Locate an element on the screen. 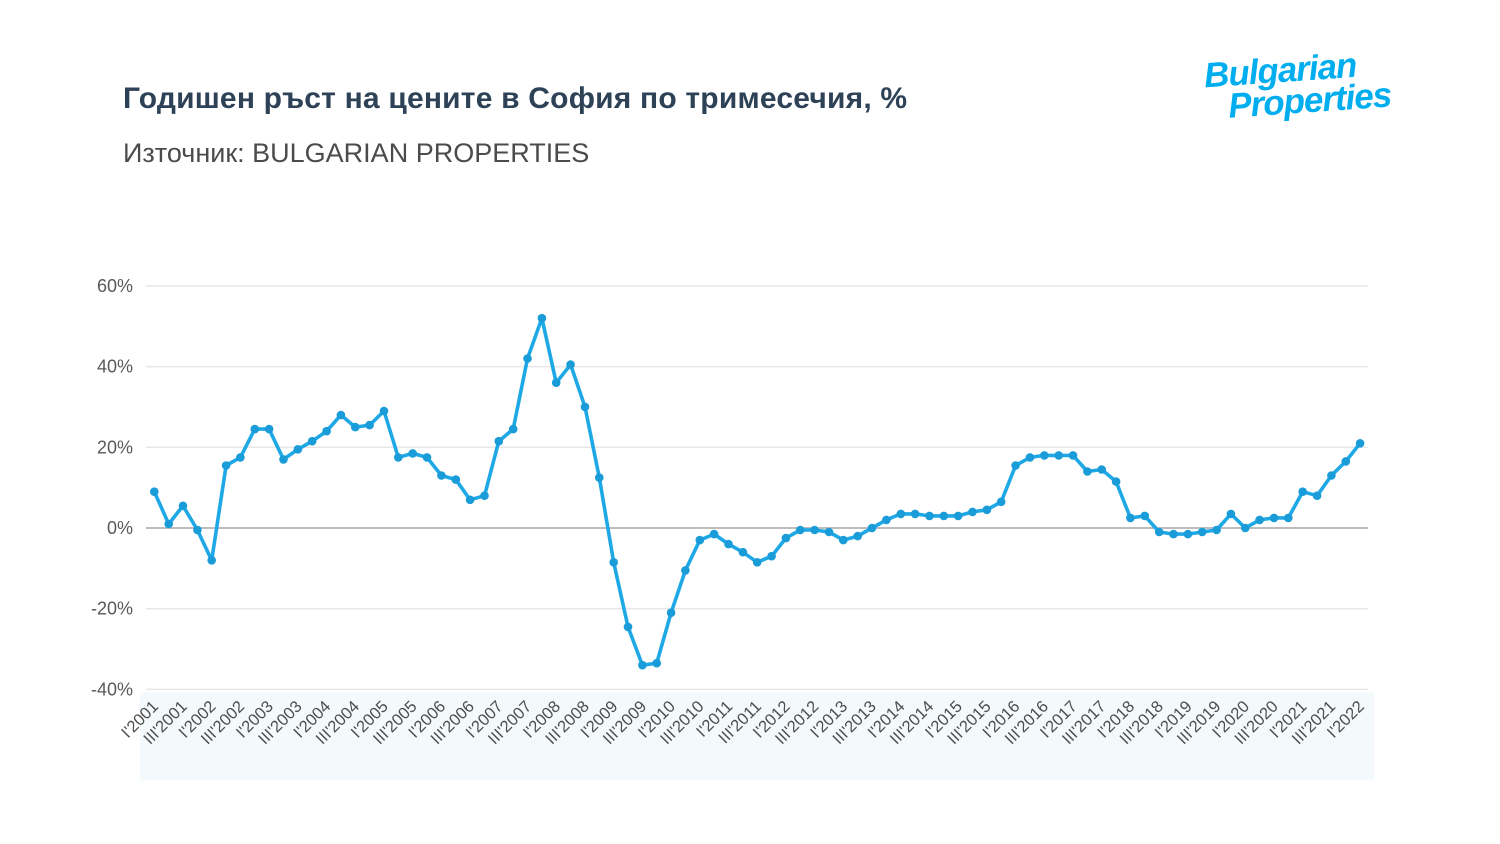  x-label-band is located at coordinates (757, 736).